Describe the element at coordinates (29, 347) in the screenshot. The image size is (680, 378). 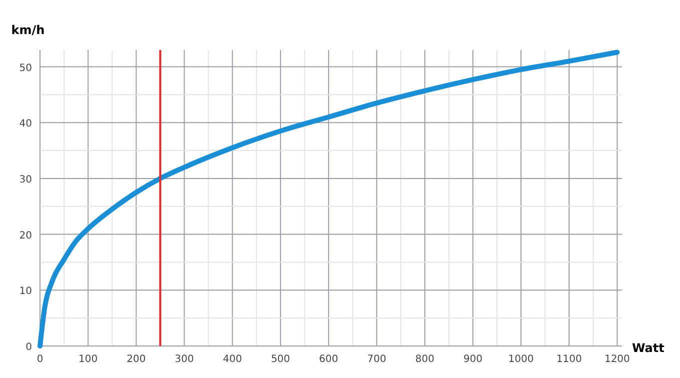
I see `y-tick-label: 0` at that location.